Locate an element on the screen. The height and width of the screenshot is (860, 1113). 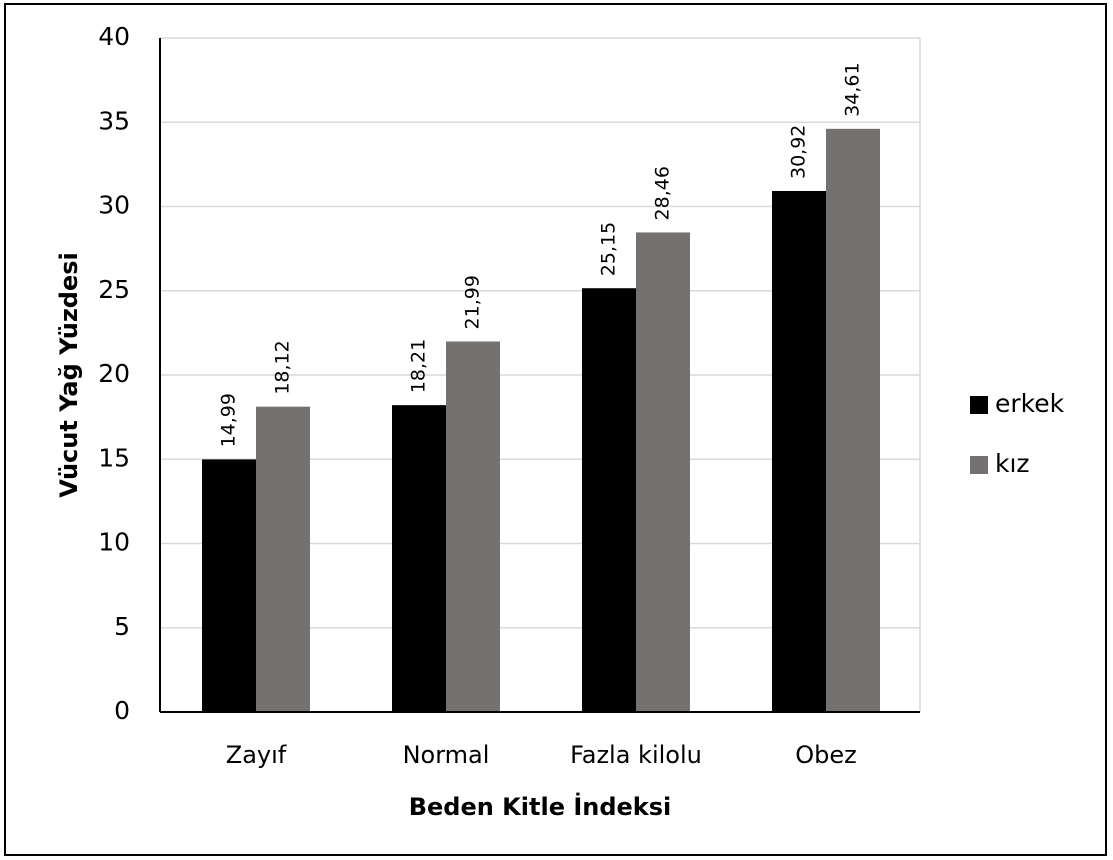
y-tick-label: 35 is located at coordinates (114, 120).